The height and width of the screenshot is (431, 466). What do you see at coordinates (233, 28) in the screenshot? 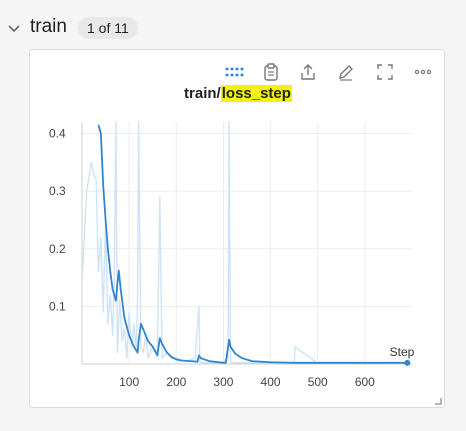
I see `section-header: train 1 of 11` at bounding box center [233, 28].